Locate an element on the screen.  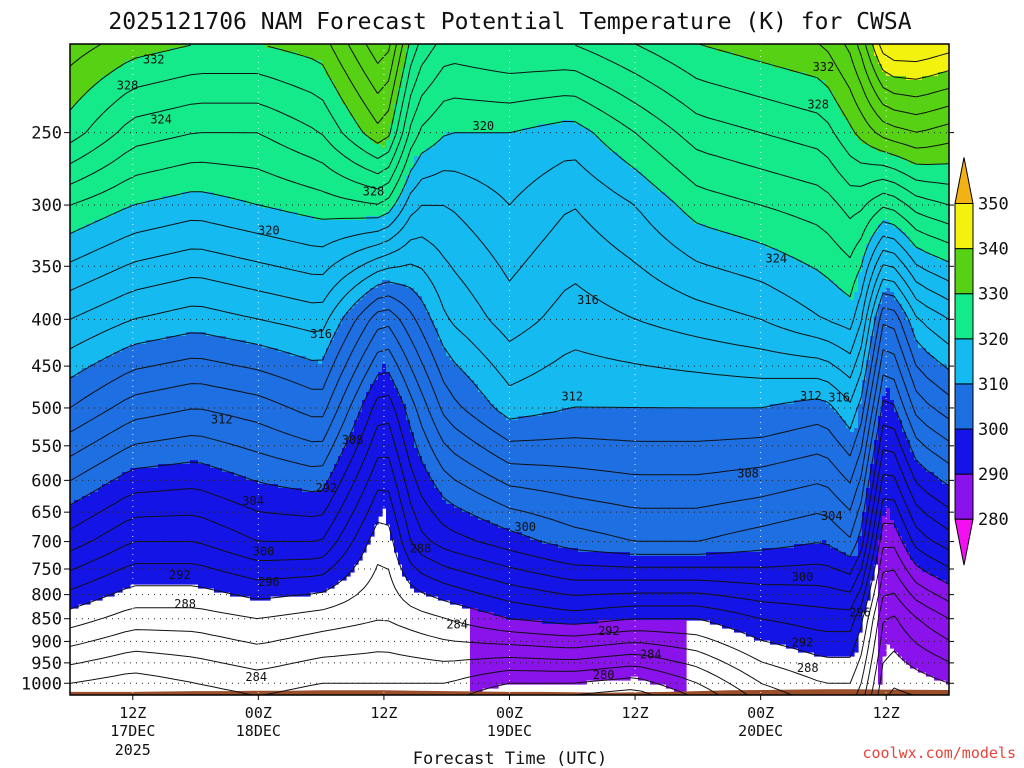
y-tick-label-800: 800 is located at coordinates (46, 596).